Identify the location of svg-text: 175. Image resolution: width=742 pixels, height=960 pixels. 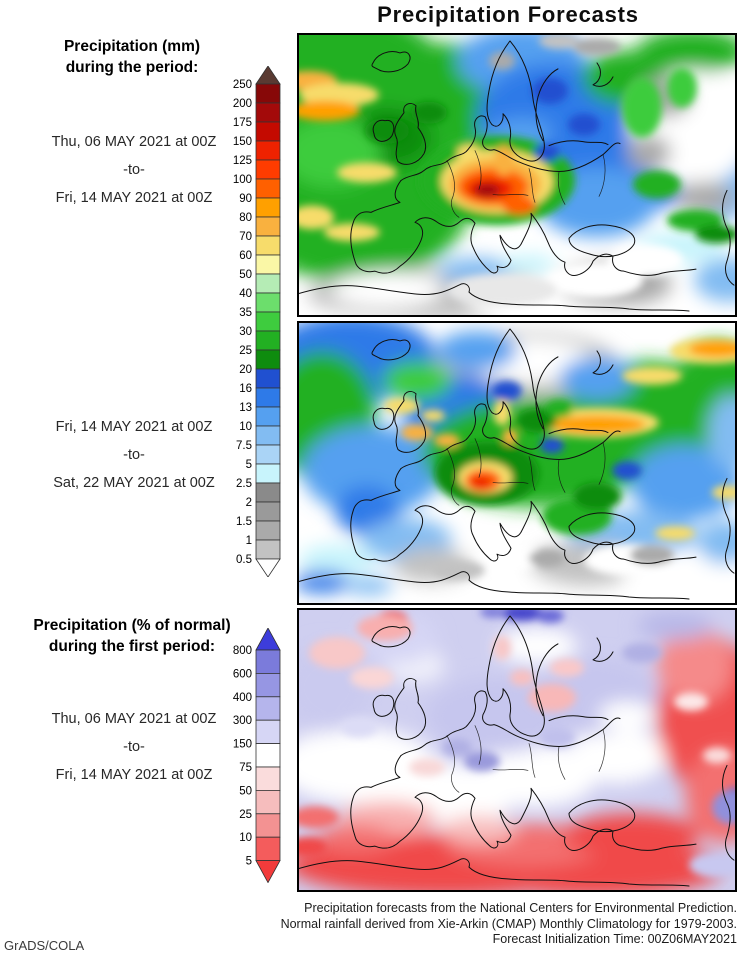
(242, 123).